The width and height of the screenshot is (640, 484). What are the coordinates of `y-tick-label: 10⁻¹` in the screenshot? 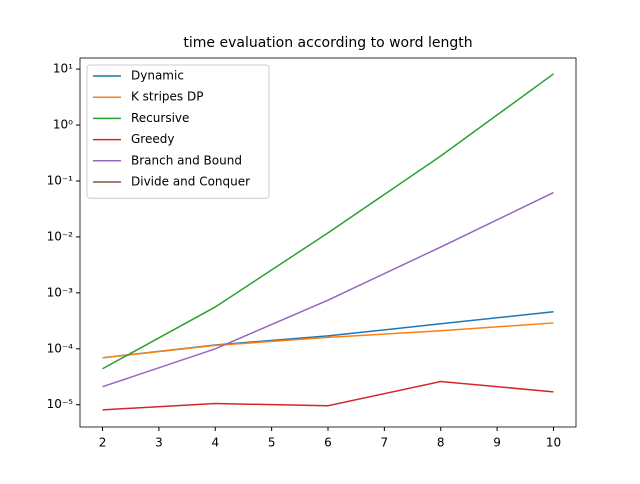 It's located at (60, 180).